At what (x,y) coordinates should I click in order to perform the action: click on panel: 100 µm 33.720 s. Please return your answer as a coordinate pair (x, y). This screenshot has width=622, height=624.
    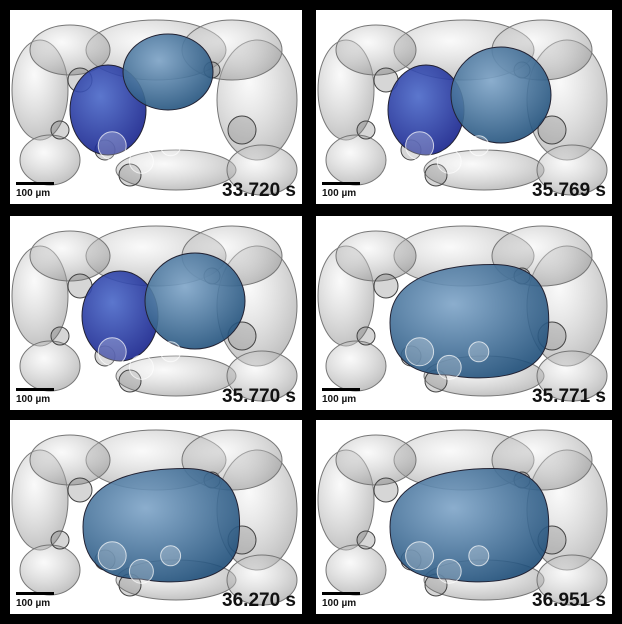
    Looking at the image, I should click on (156, 107).